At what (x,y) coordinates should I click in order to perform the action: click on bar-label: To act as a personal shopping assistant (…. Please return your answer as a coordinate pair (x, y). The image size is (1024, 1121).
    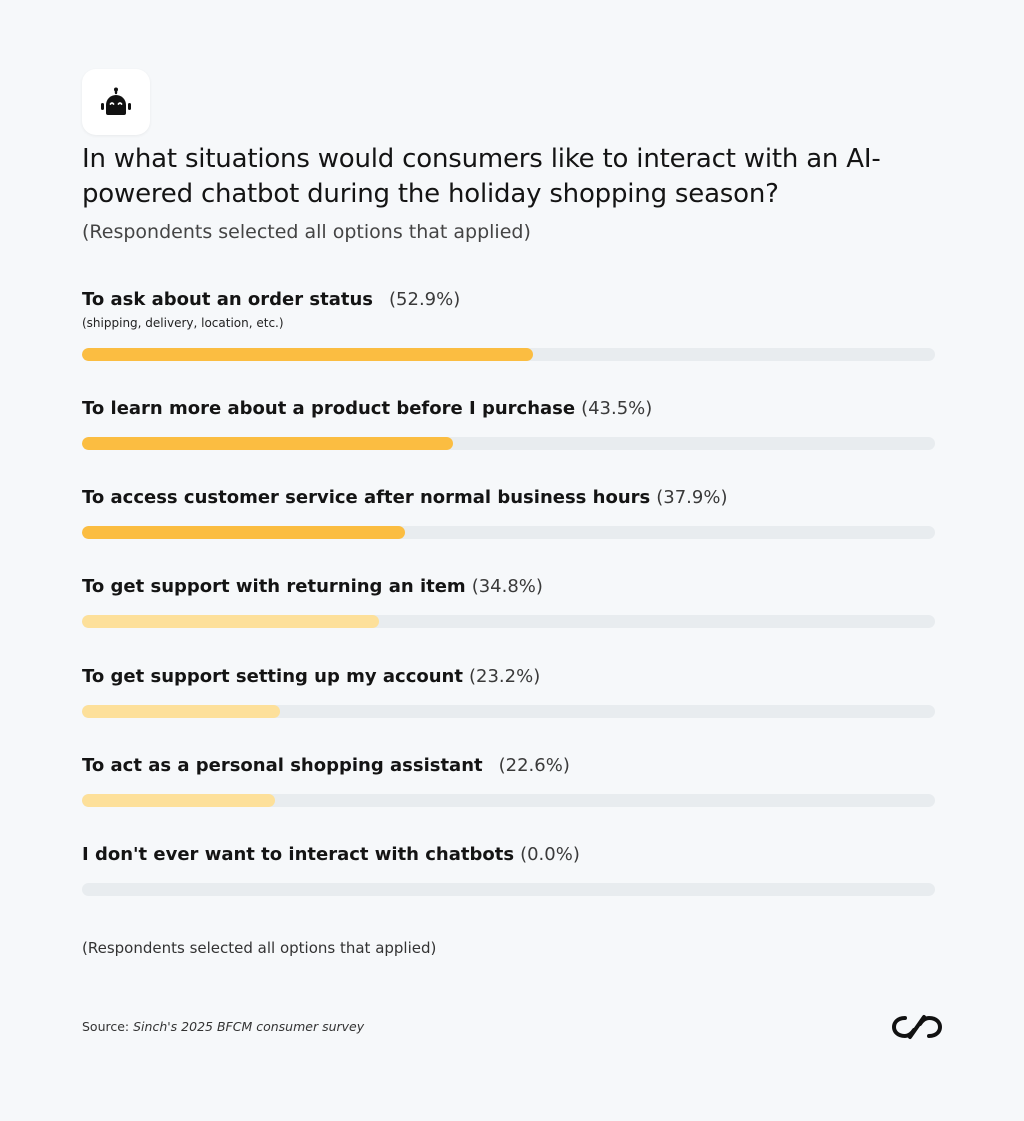
    Looking at the image, I should click on (508, 766).